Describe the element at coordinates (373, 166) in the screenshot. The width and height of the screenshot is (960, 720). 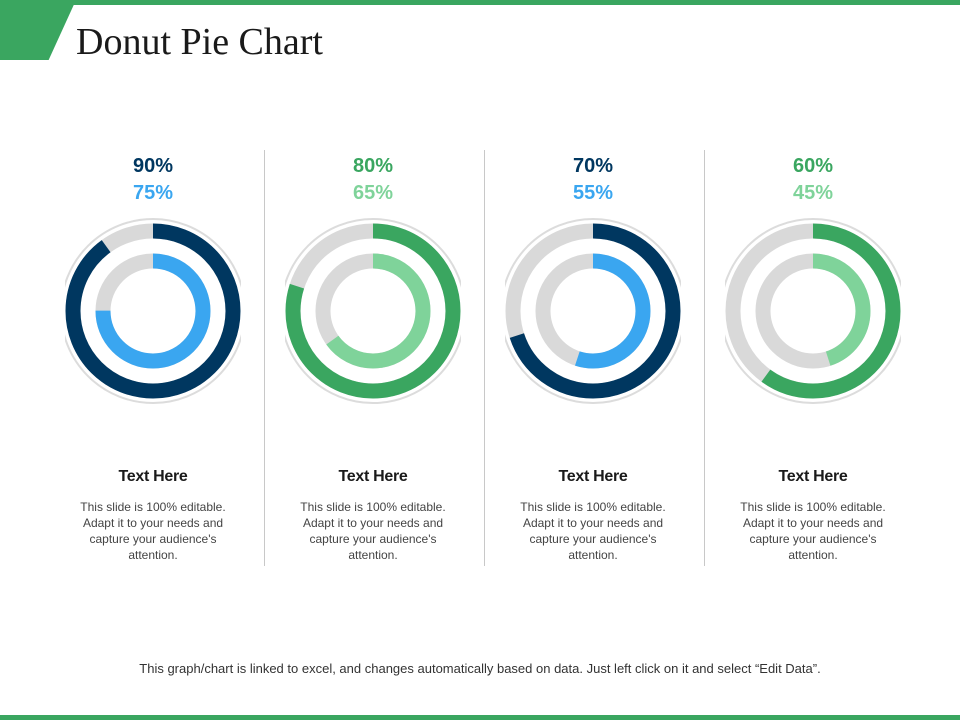
I see `outer-percent-label: 80%` at that location.